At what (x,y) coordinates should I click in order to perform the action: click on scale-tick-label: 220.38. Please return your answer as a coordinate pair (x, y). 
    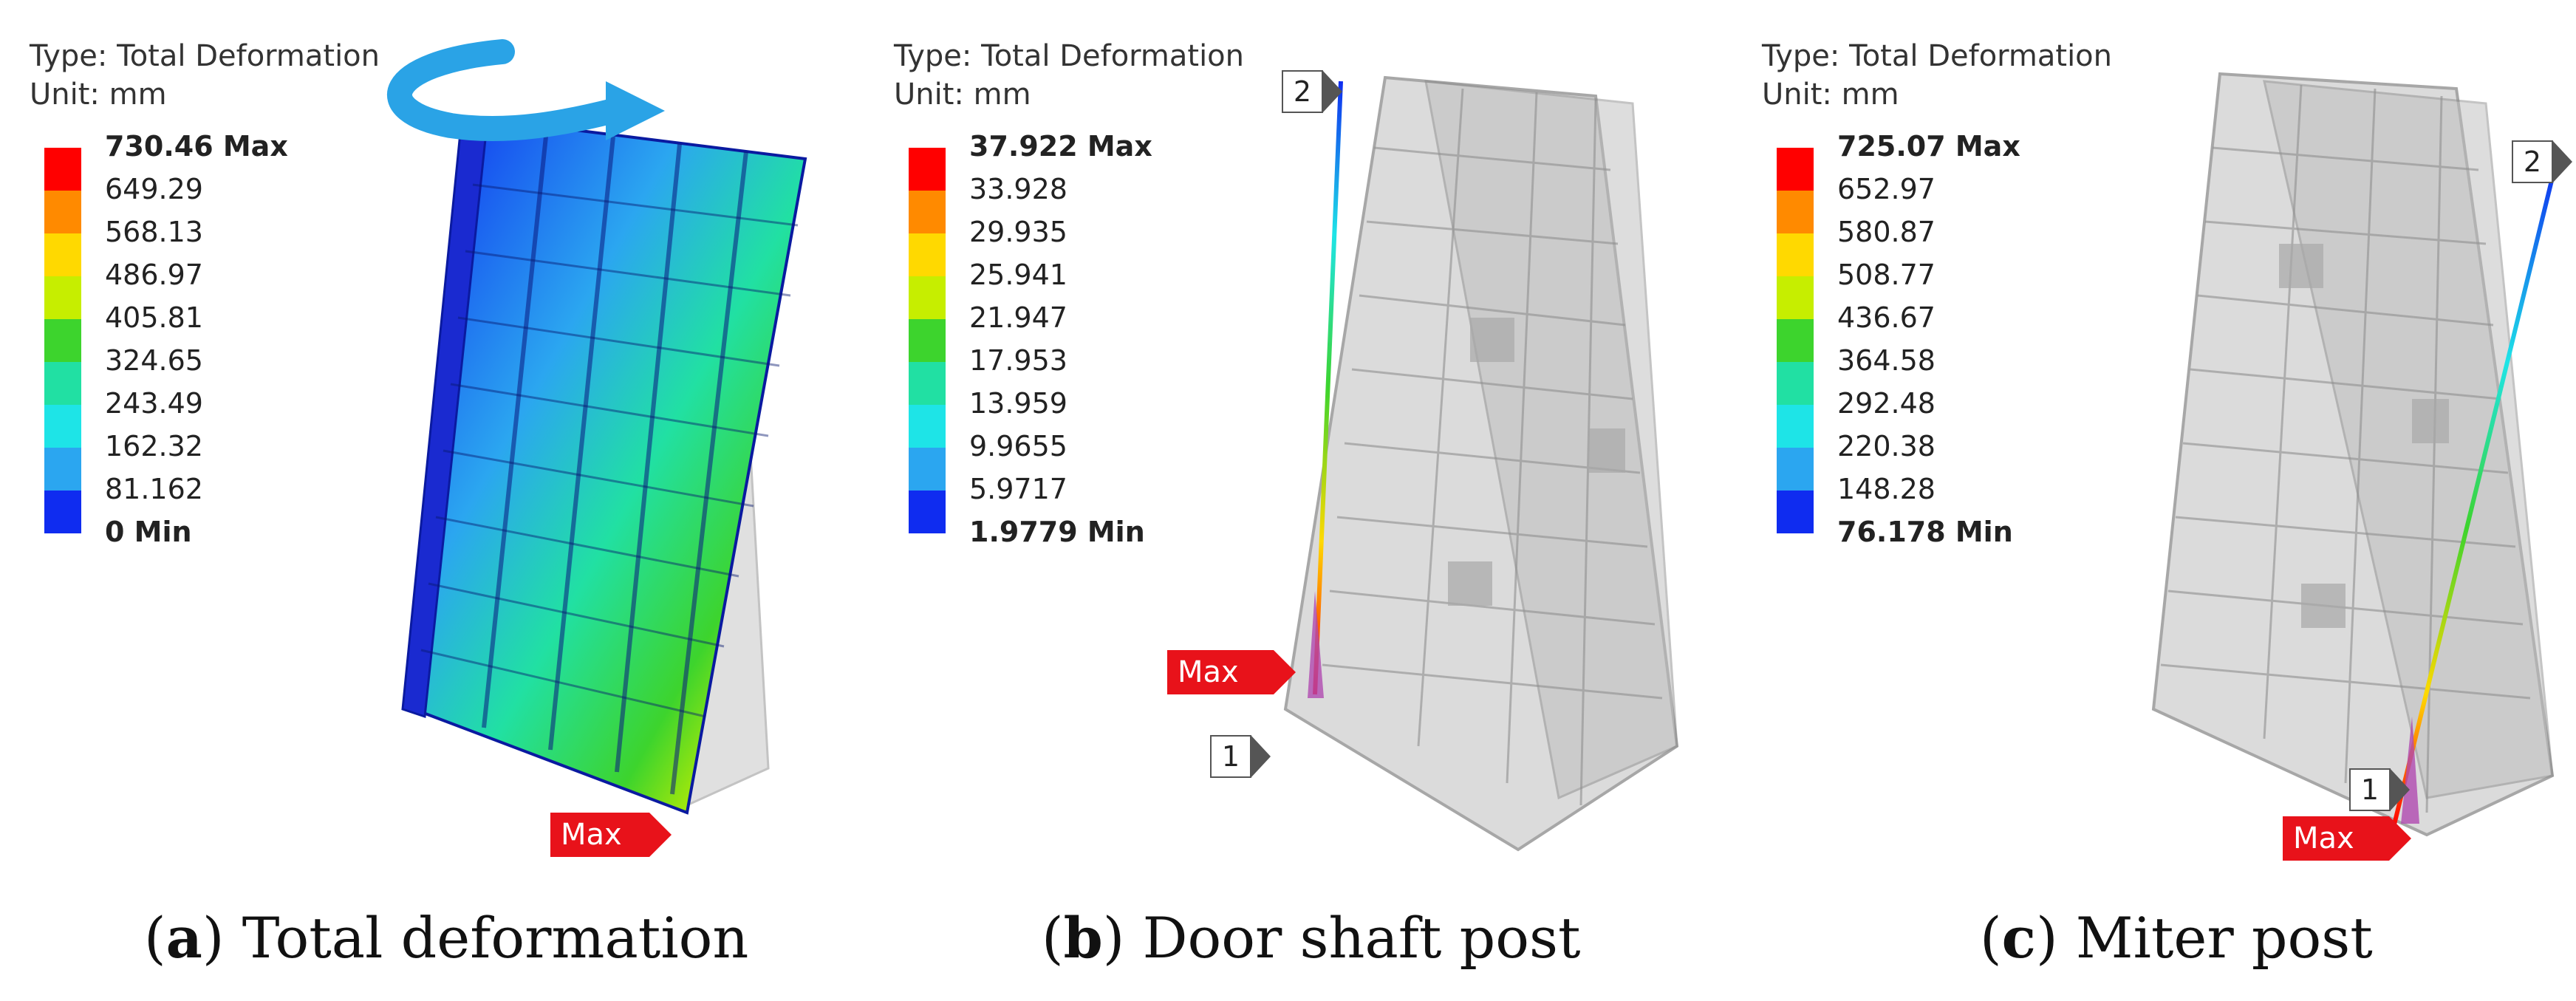
    Looking at the image, I should click on (1887, 446).